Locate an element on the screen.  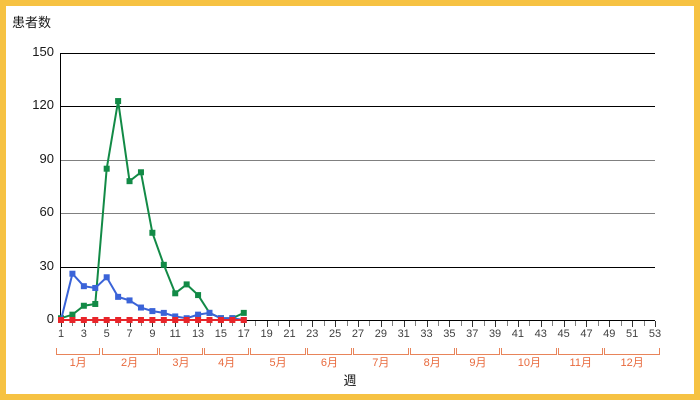
x-axis-label: 29 is located at coordinates (380, 334).